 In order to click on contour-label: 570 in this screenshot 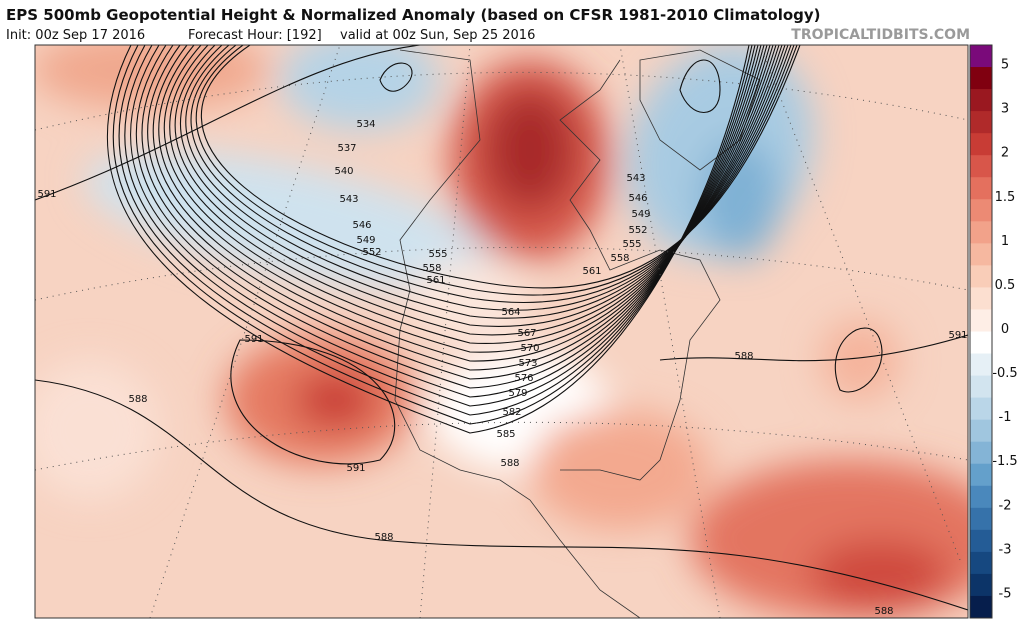, I will do `click(529, 348)`.